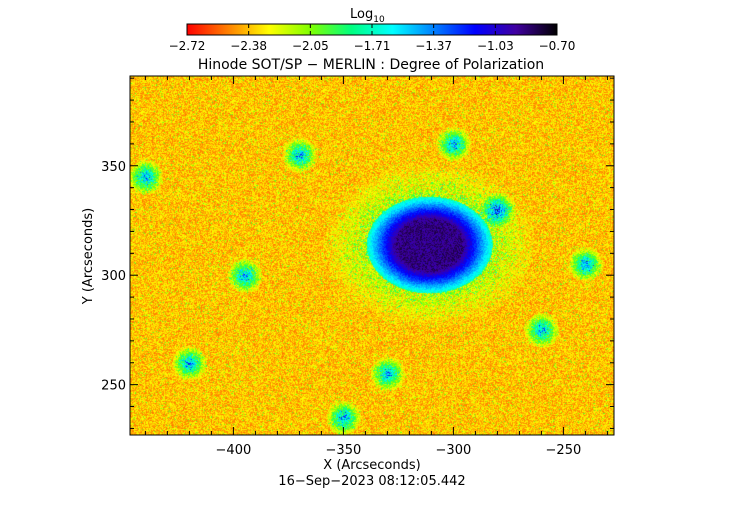 This screenshot has height=516, width=743. Describe the element at coordinates (564, 450) in the screenshot. I see `x-tick-label: −250` at that location.